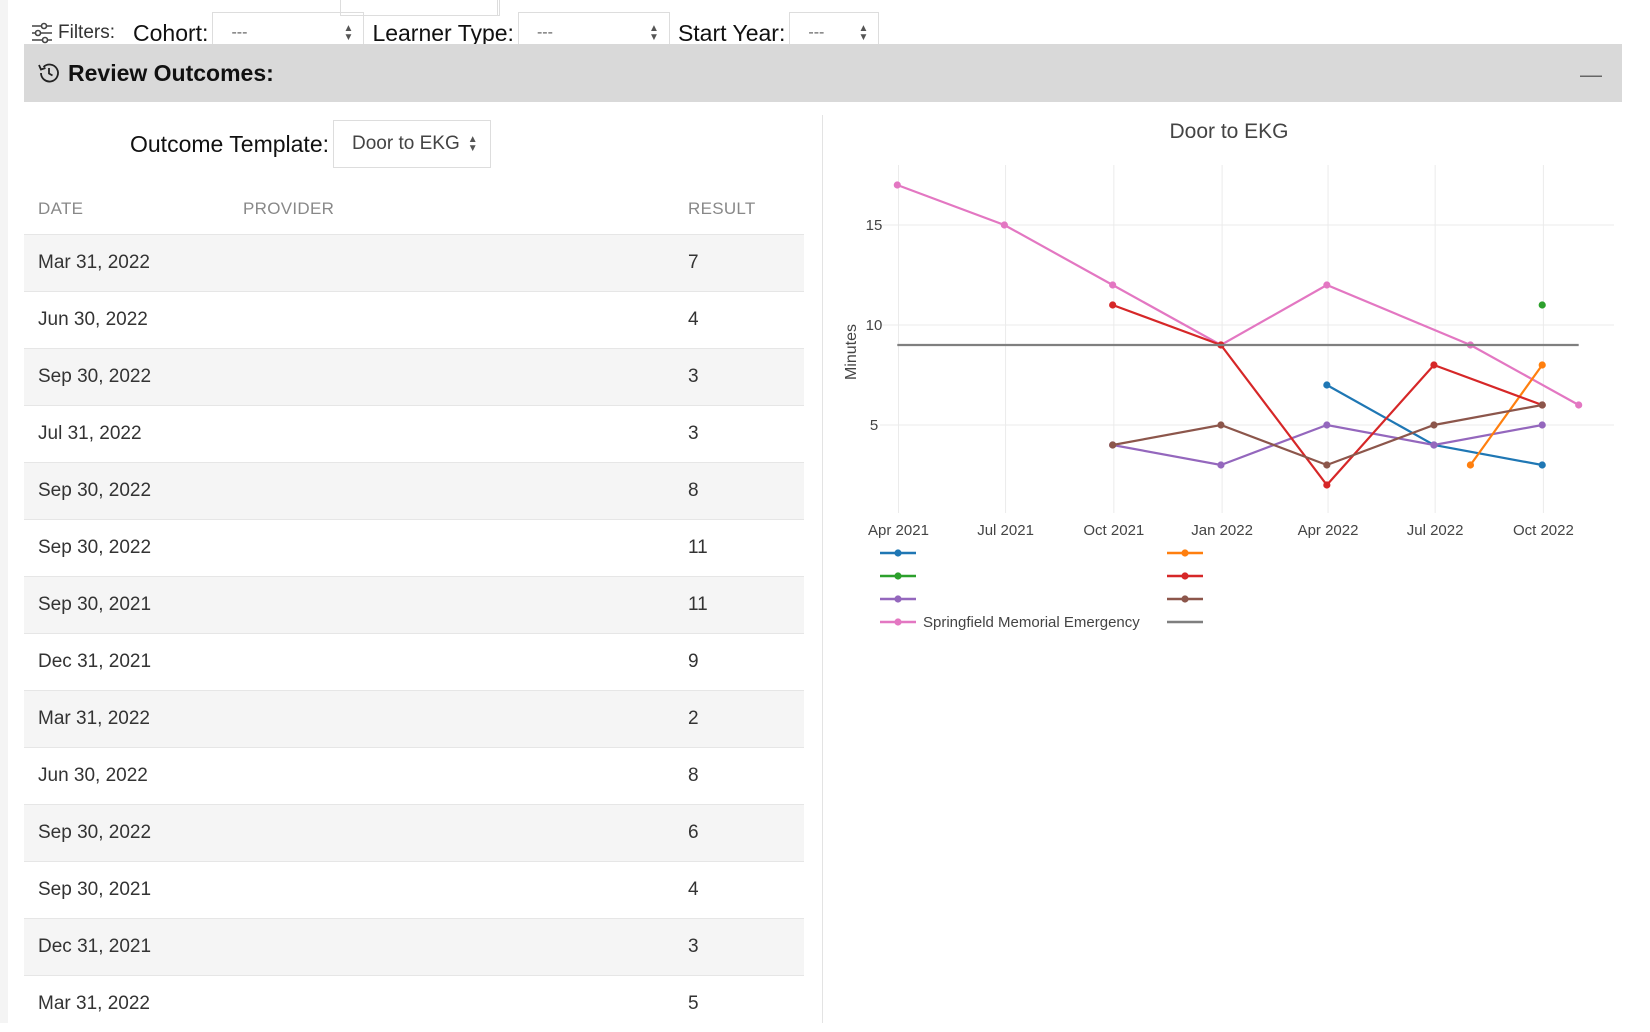 This screenshot has width=1650, height=1032. Describe the element at coordinates (95, 946) in the screenshot. I see `cell-date: Dec 31, 2021` at that location.